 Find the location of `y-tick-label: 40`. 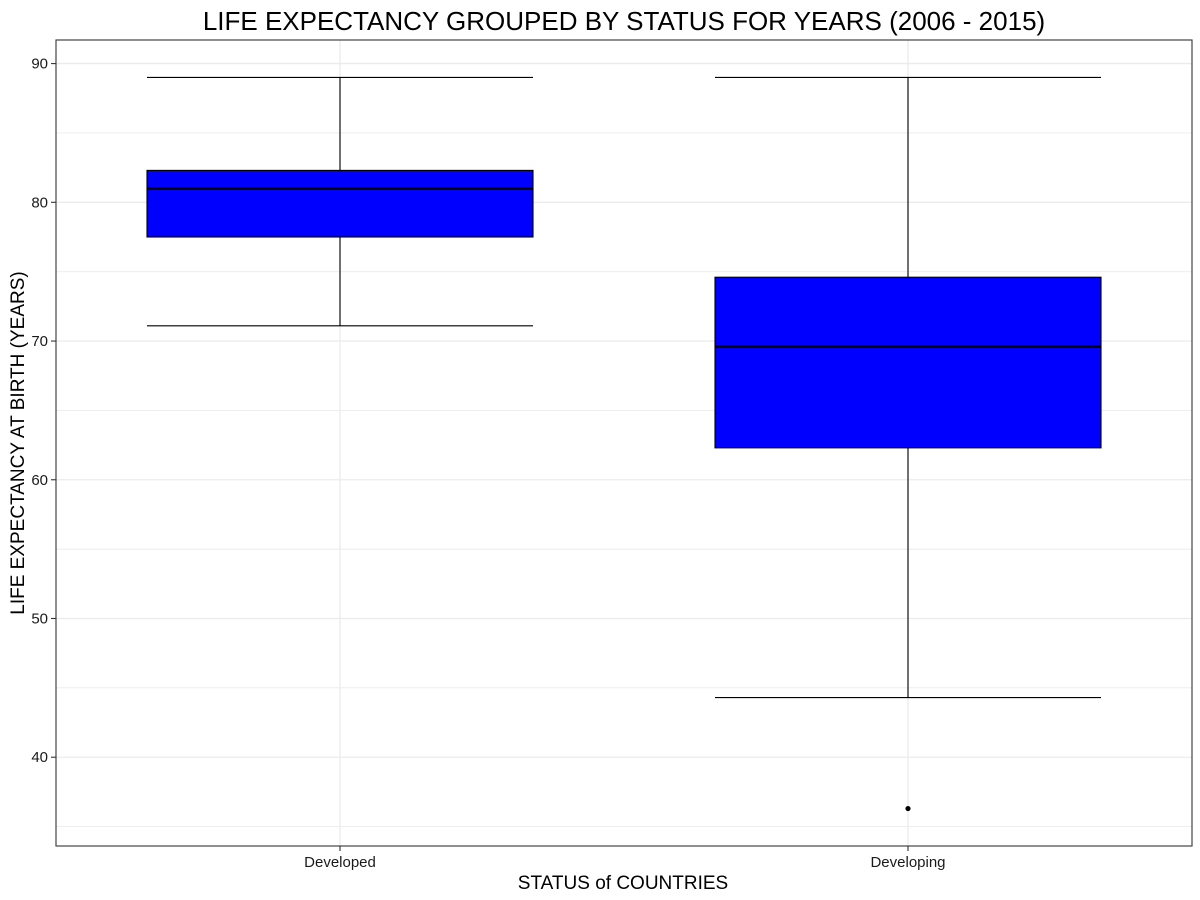

y-tick-label: 40 is located at coordinates (39, 757).